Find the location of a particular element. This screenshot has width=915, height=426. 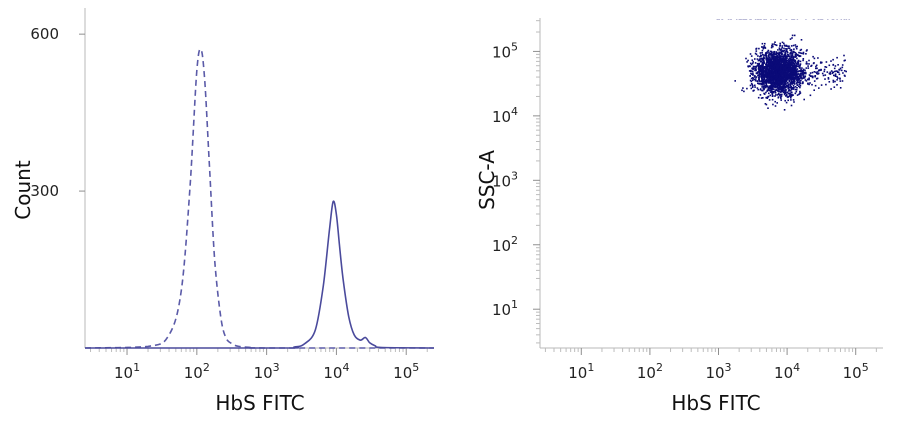

scatter-points is located at coordinates (783, 65).